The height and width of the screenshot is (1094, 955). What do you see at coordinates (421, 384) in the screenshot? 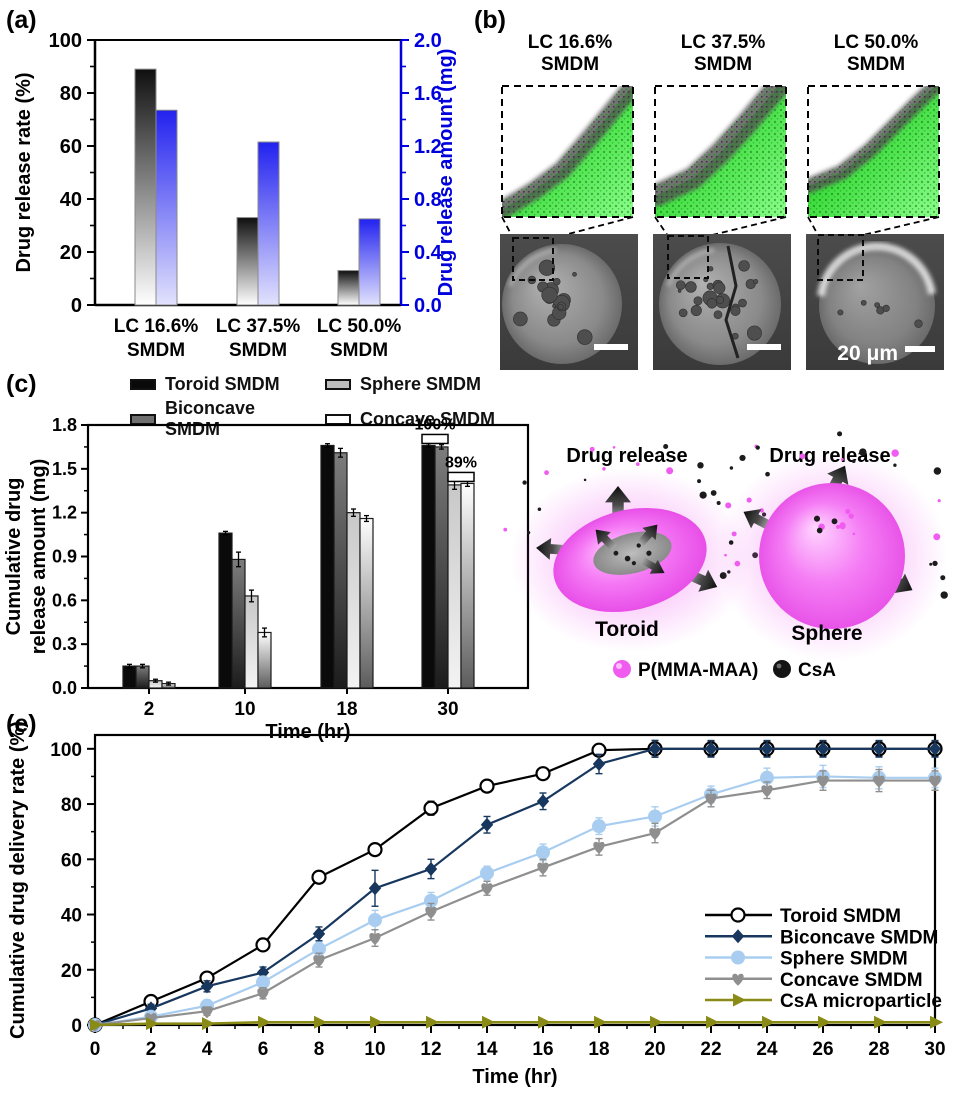
I see `legend-label: Sphere SMDM` at bounding box center [421, 384].